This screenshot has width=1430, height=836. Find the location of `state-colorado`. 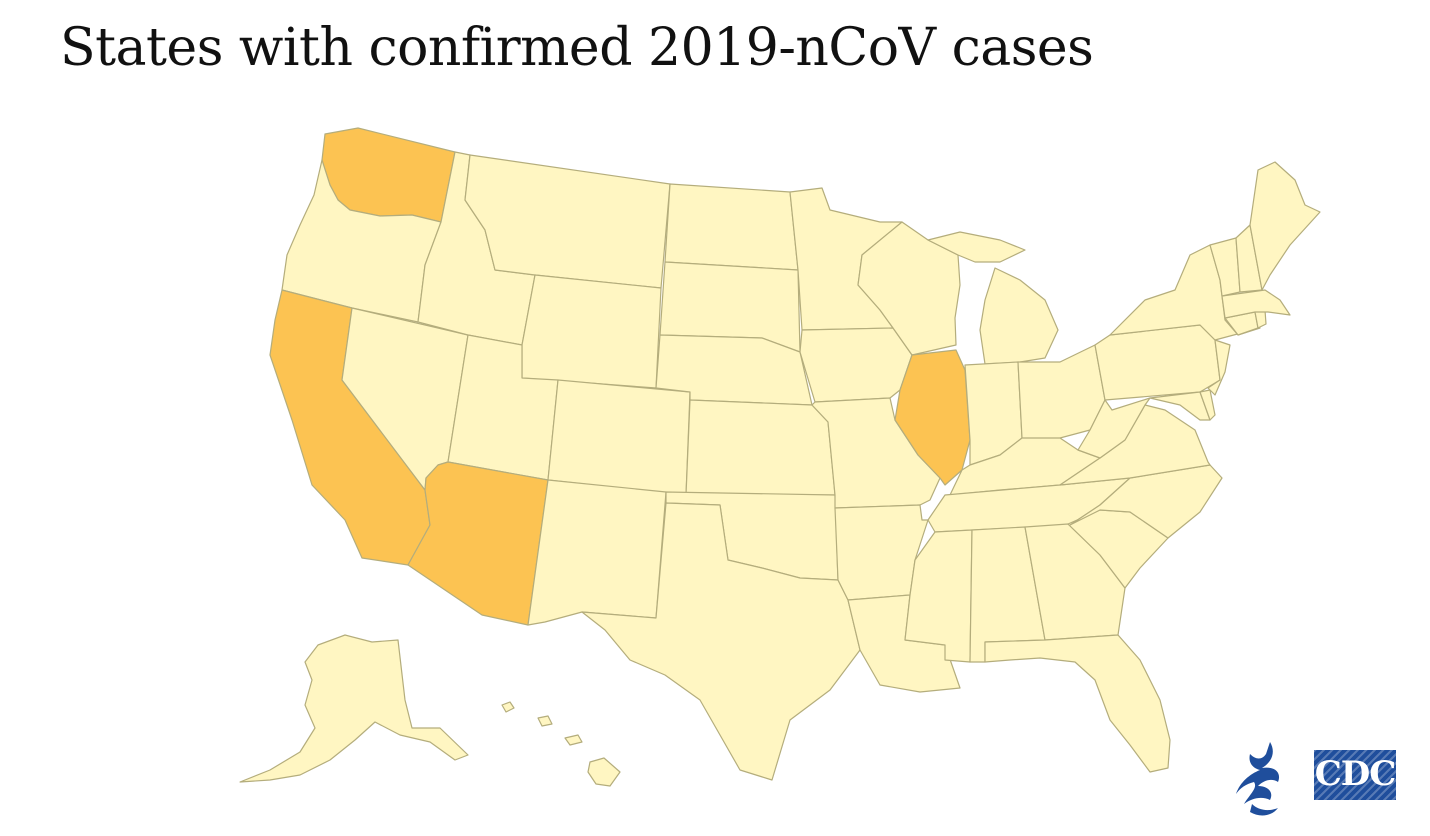

state-colorado is located at coordinates (619, 437).